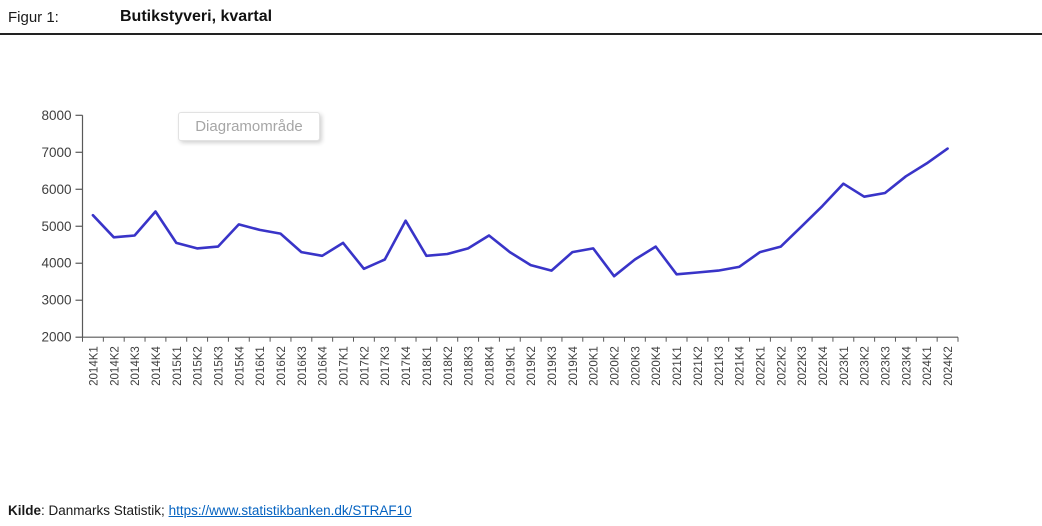  What do you see at coordinates (56, 152) in the screenshot?
I see `y-axis-label: 7000` at bounding box center [56, 152].